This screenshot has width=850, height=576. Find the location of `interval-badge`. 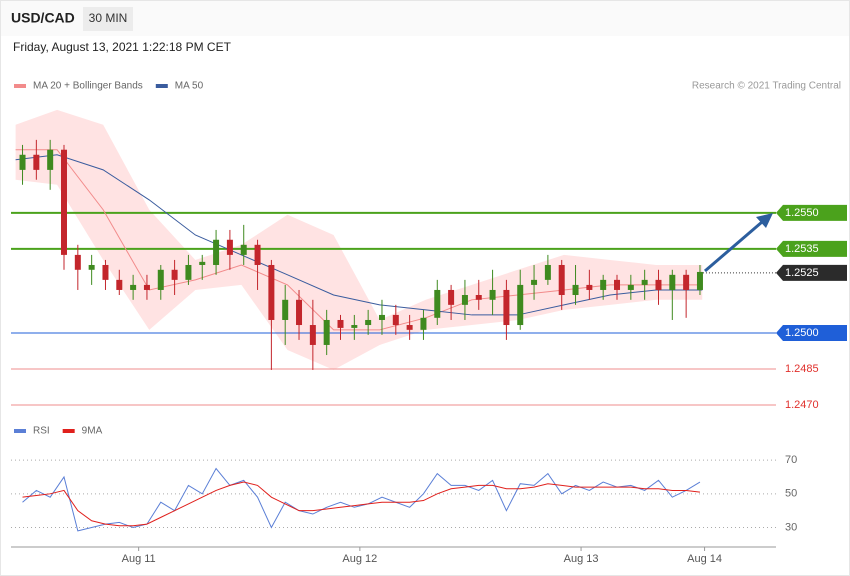

interval-badge is located at coordinates (108, 19).